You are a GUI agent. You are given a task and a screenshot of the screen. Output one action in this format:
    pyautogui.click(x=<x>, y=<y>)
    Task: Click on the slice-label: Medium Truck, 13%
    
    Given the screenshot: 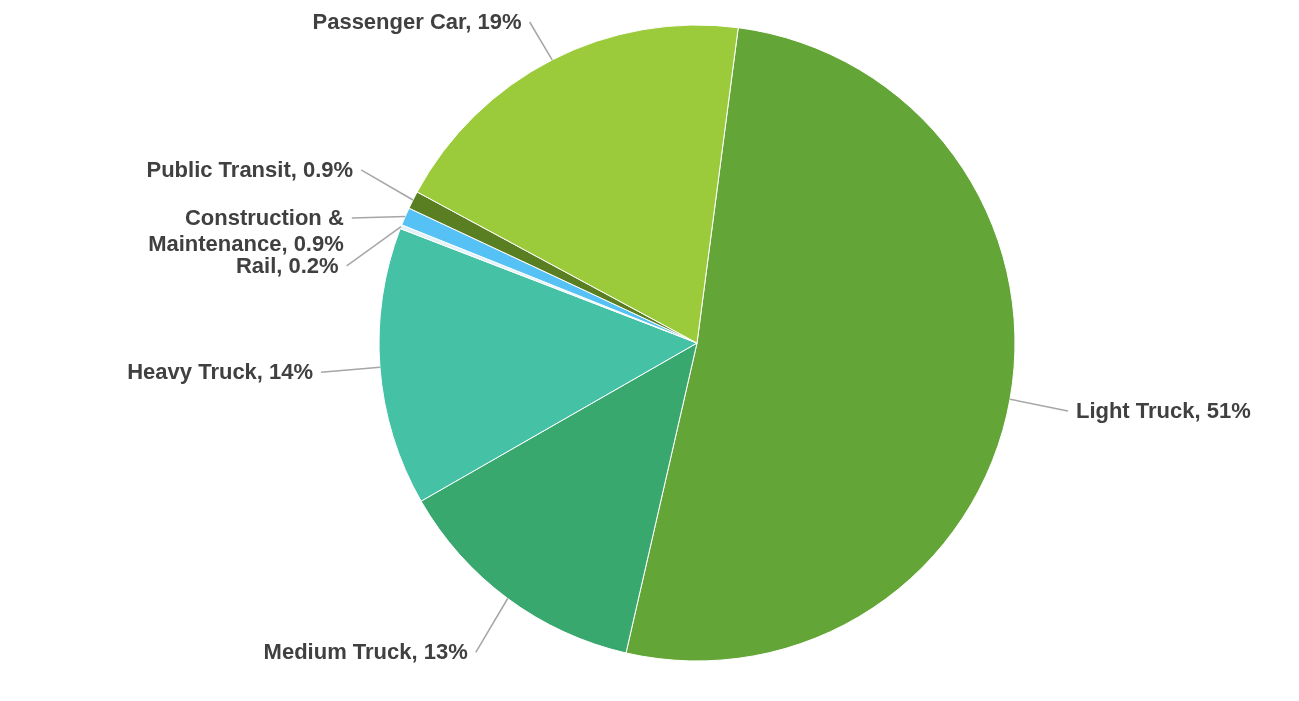 What is the action you would take?
    pyautogui.click(x=365, y=652)
    